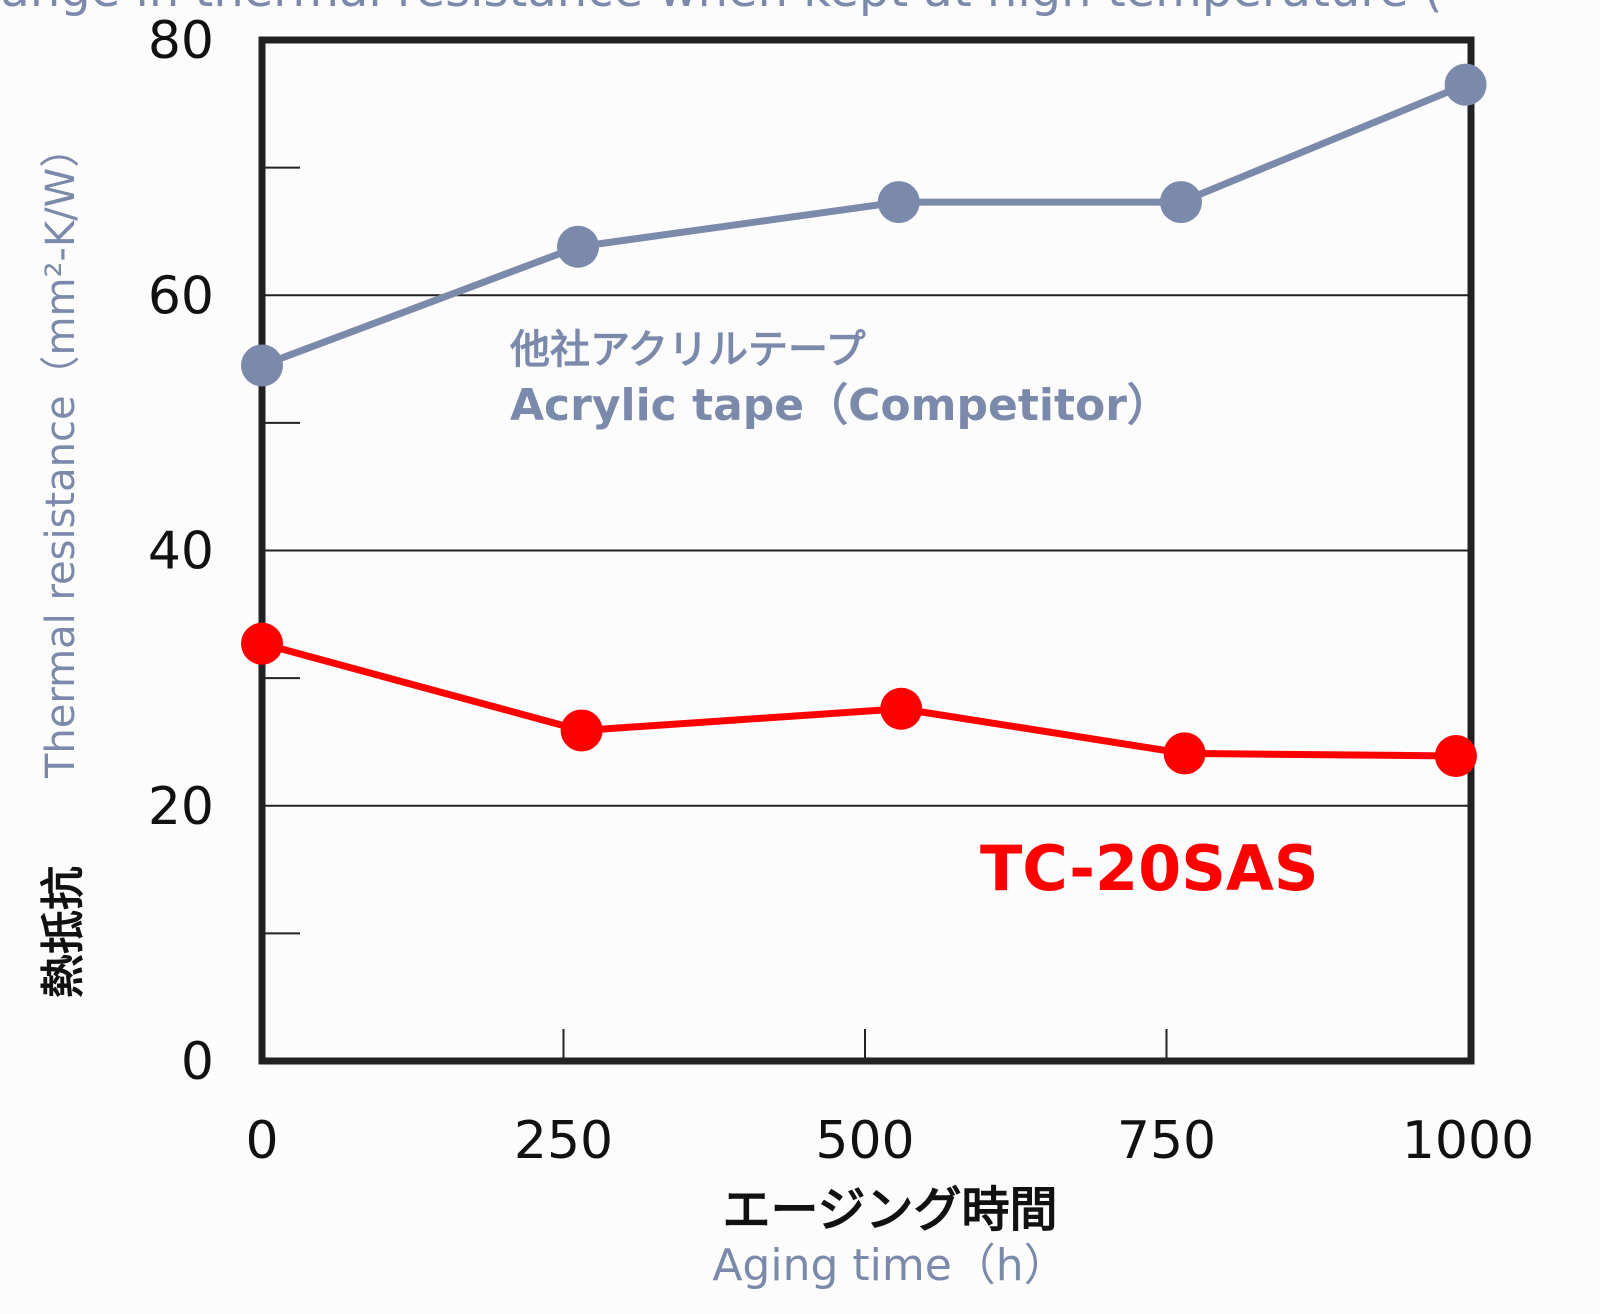 The width and height of the screenshot is (1600, 1314). I want to click on series-label-tc20sas: TC-20SAS, so click(1149, 868).